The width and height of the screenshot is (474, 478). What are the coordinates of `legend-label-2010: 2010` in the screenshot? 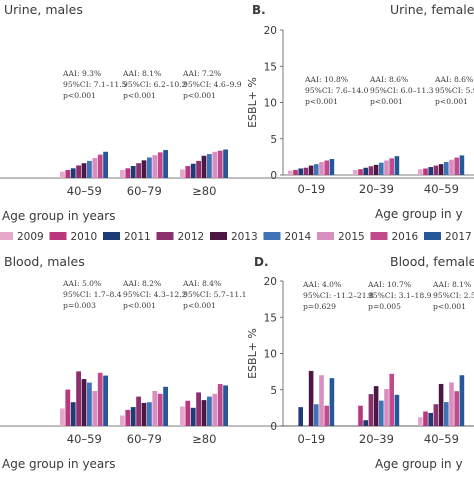 It's located at (84, 237).